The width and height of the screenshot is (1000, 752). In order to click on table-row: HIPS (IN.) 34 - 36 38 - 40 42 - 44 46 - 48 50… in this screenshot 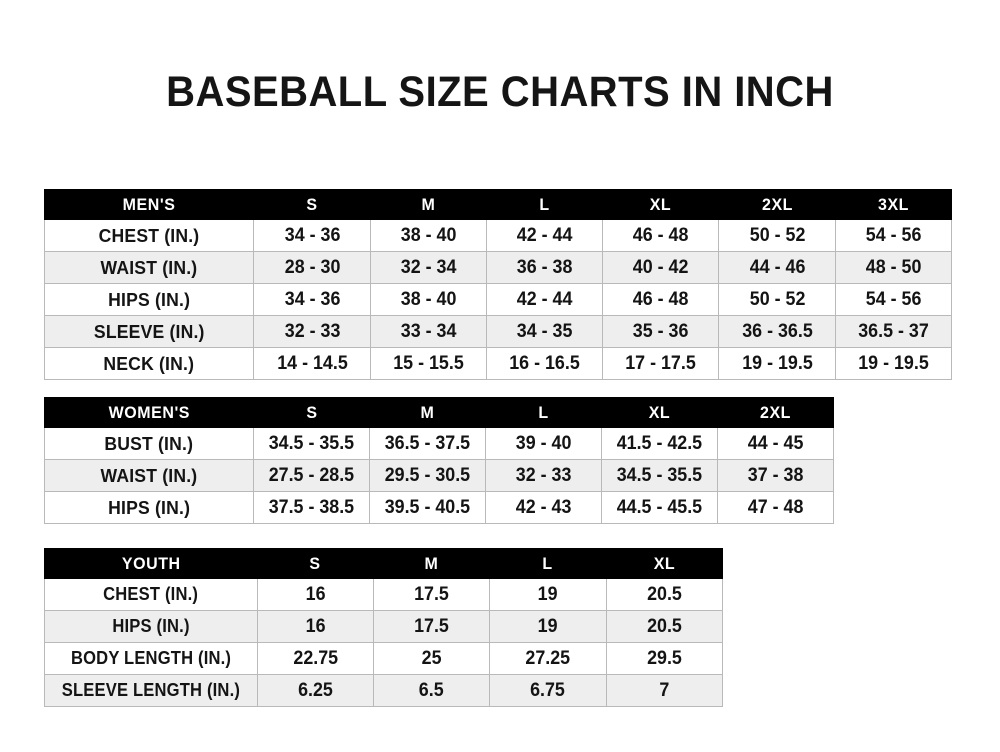, I will do `click(498, 299)`.